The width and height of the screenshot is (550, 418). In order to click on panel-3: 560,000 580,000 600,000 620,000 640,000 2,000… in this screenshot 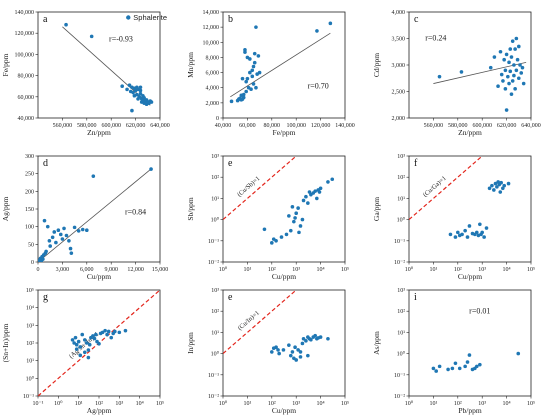, I will do `click(456, 73)`.